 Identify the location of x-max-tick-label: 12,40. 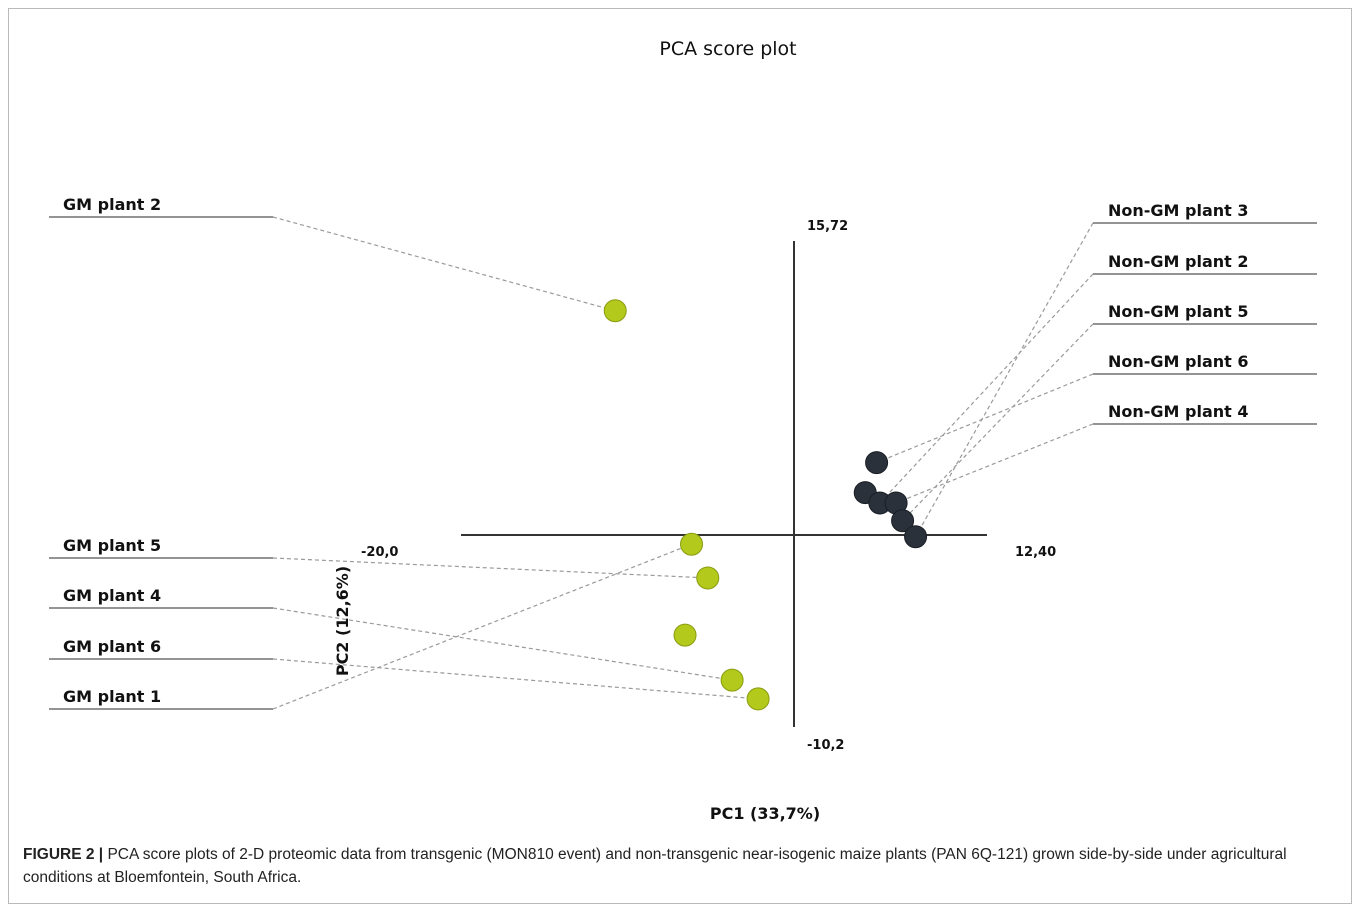
(1035, 552).